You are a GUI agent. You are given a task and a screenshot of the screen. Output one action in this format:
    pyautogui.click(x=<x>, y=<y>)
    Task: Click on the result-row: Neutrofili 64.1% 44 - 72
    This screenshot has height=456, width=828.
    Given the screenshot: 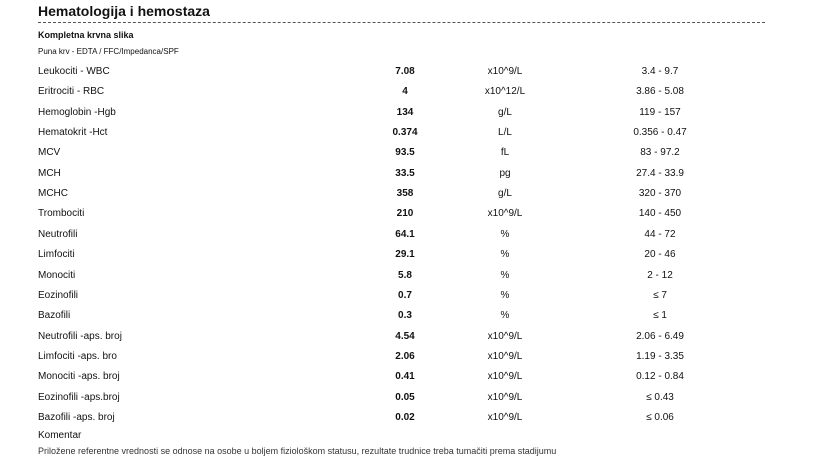 What is the action you would take?
    pyautogui.click(x=414, y=239)
    